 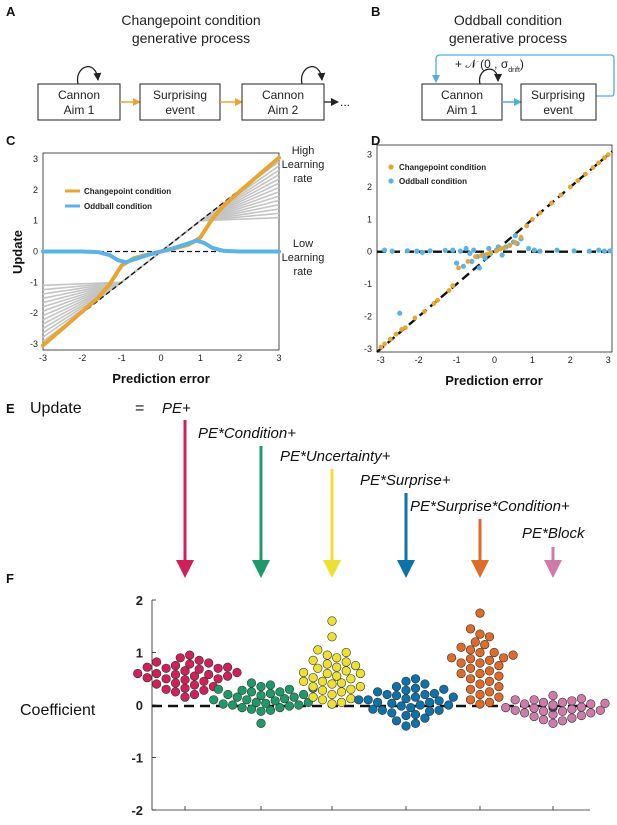 I want to click on box3-line1: Cannon, so click(x=283, y=95).